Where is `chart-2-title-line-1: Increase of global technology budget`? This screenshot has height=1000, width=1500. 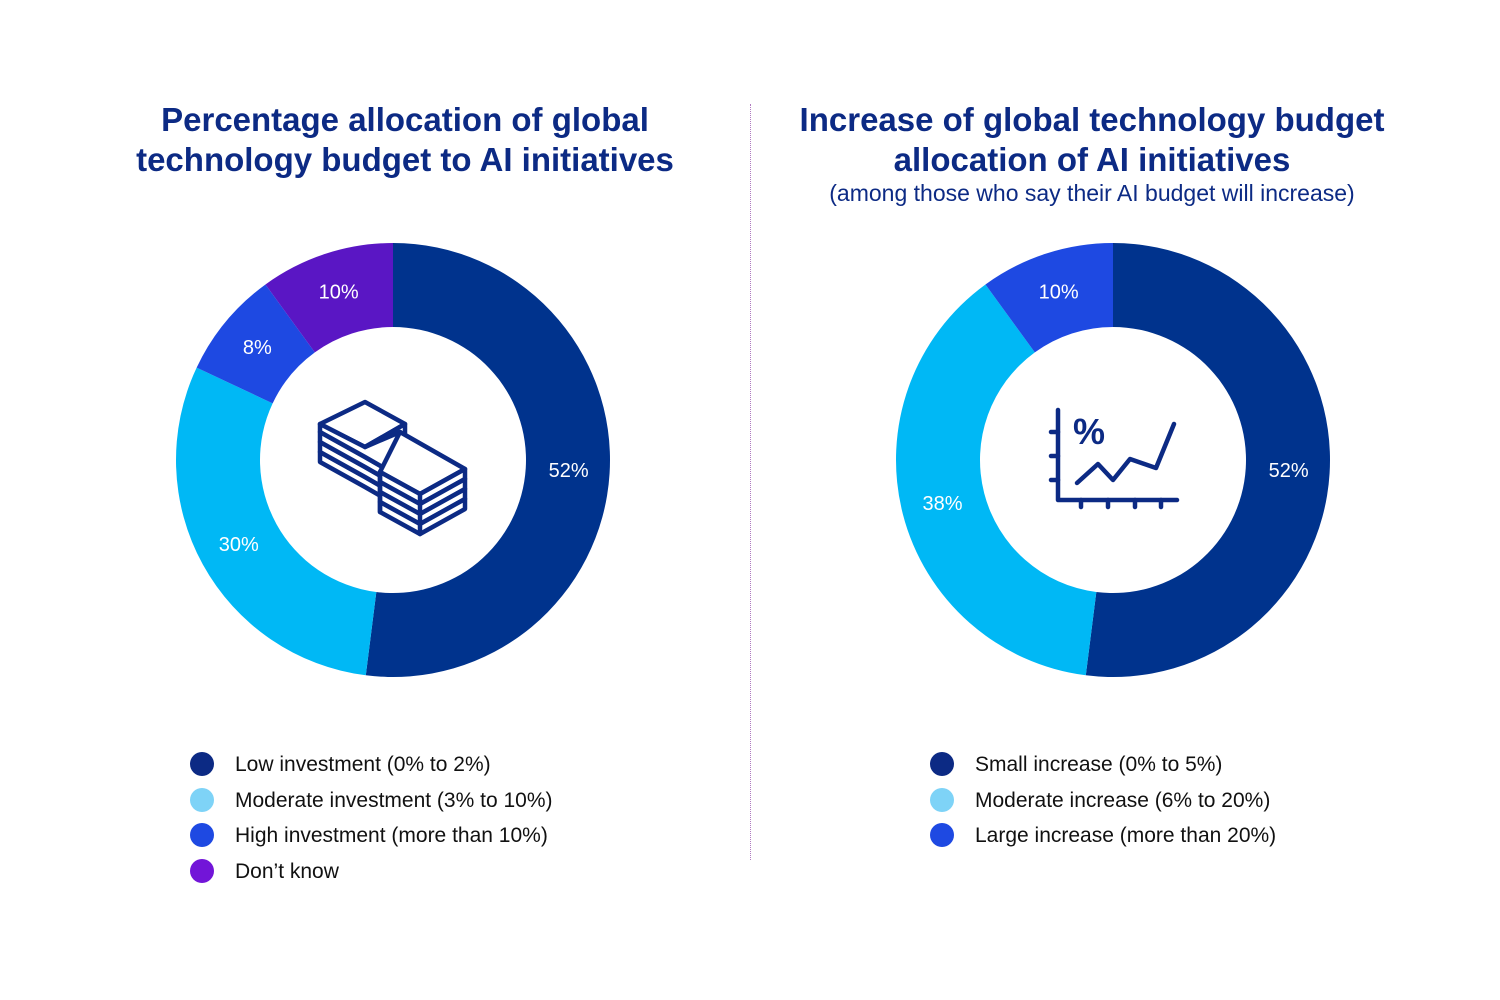 chart-2-title-line-1: Increase of global technology budget is located at coordinates (1092, 119).